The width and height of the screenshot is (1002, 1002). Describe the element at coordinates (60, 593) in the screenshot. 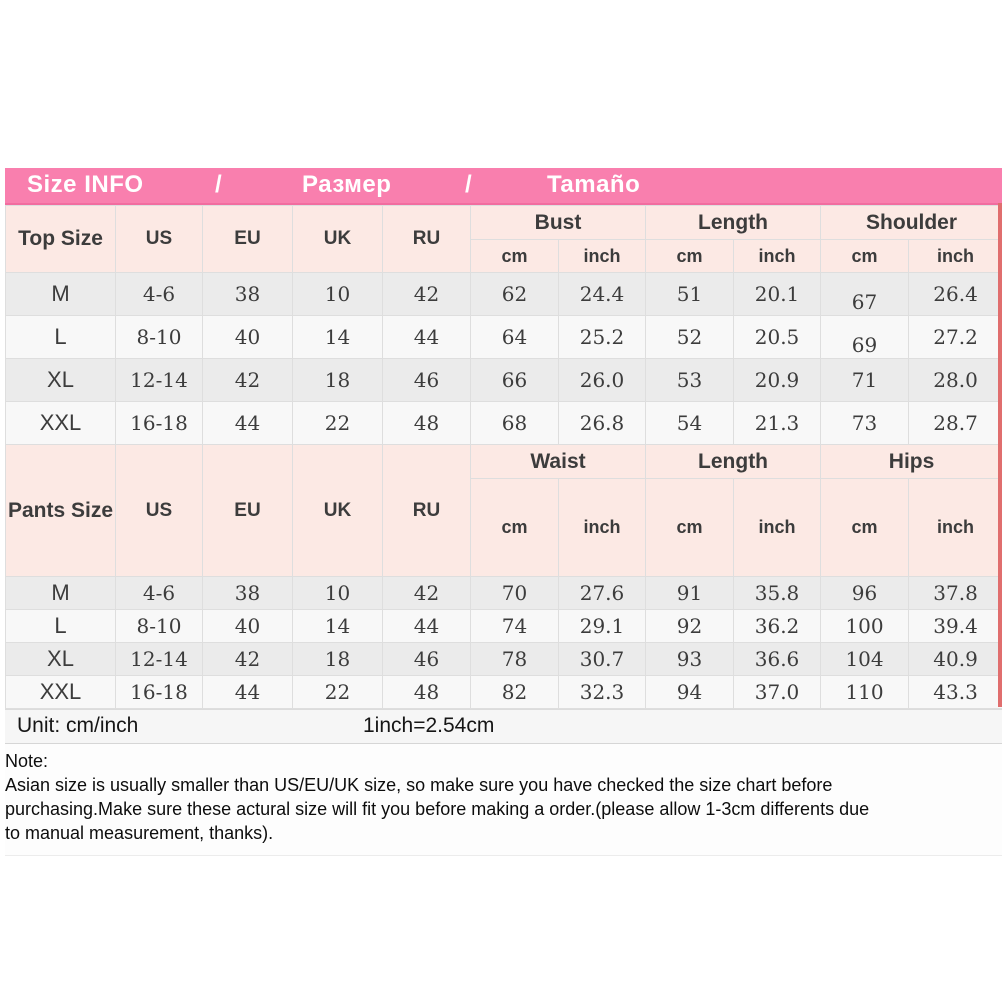

I see `size-label: M` at that location.